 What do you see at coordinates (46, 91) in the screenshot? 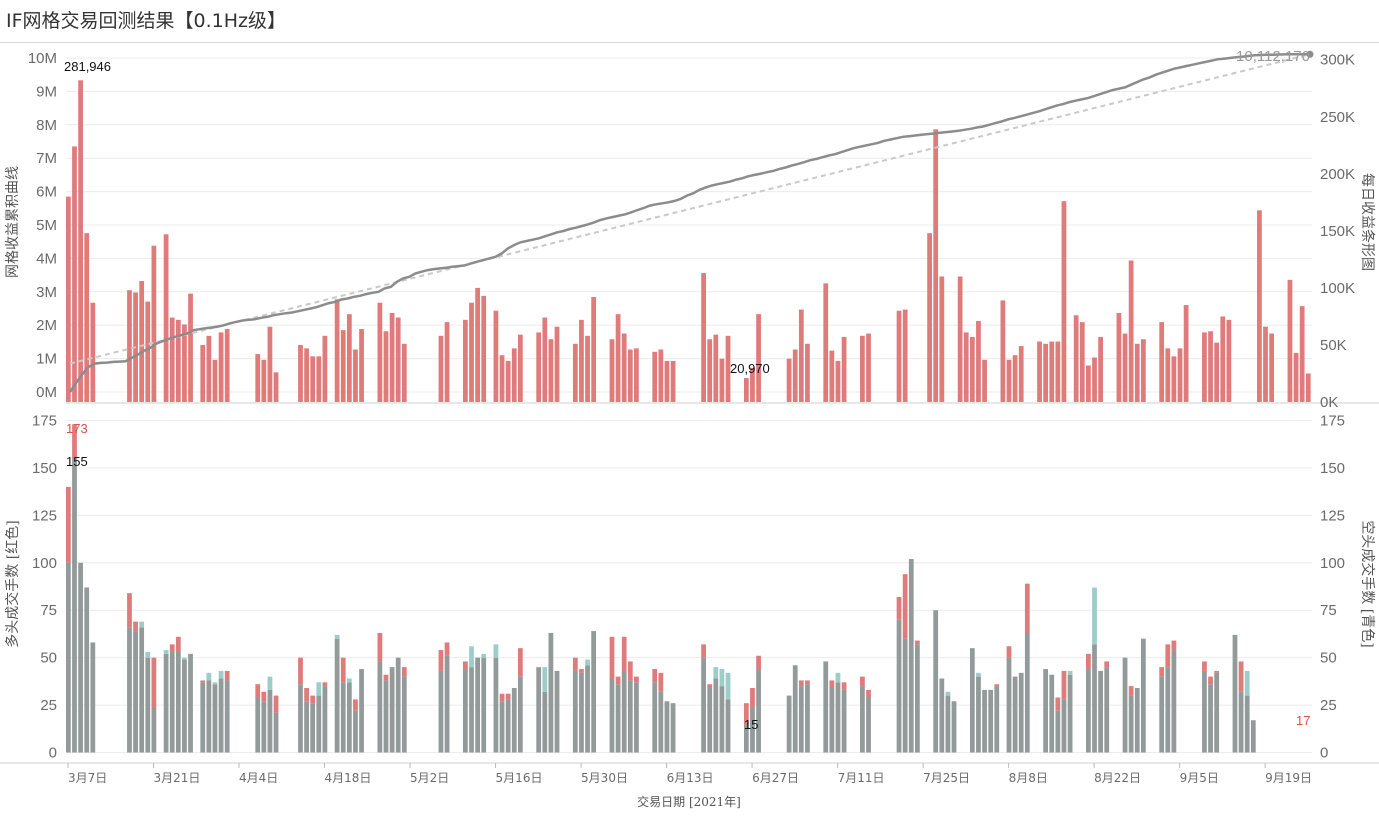
I see `y-tick-left-top: 9M` at bounding box center [46, 91].